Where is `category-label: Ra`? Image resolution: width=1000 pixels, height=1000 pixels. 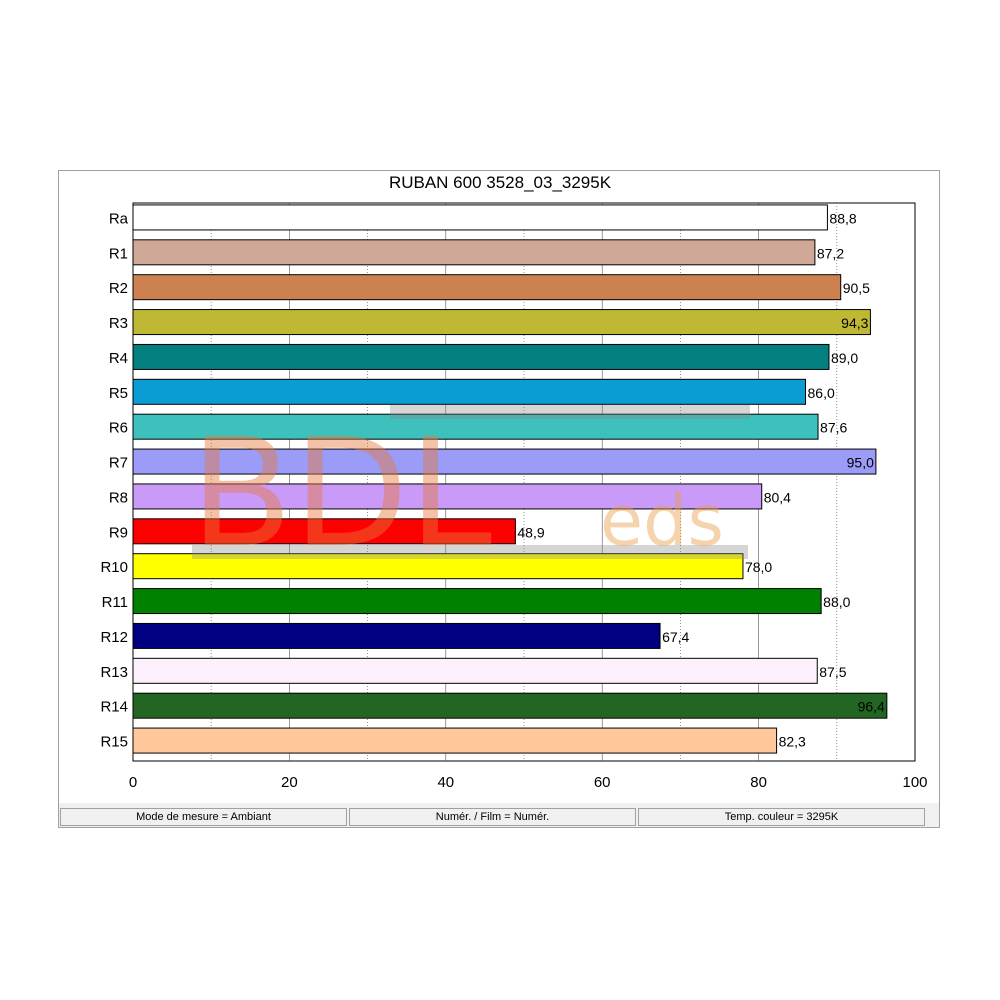 category-label: Ra is located at coordinates (119, 218).